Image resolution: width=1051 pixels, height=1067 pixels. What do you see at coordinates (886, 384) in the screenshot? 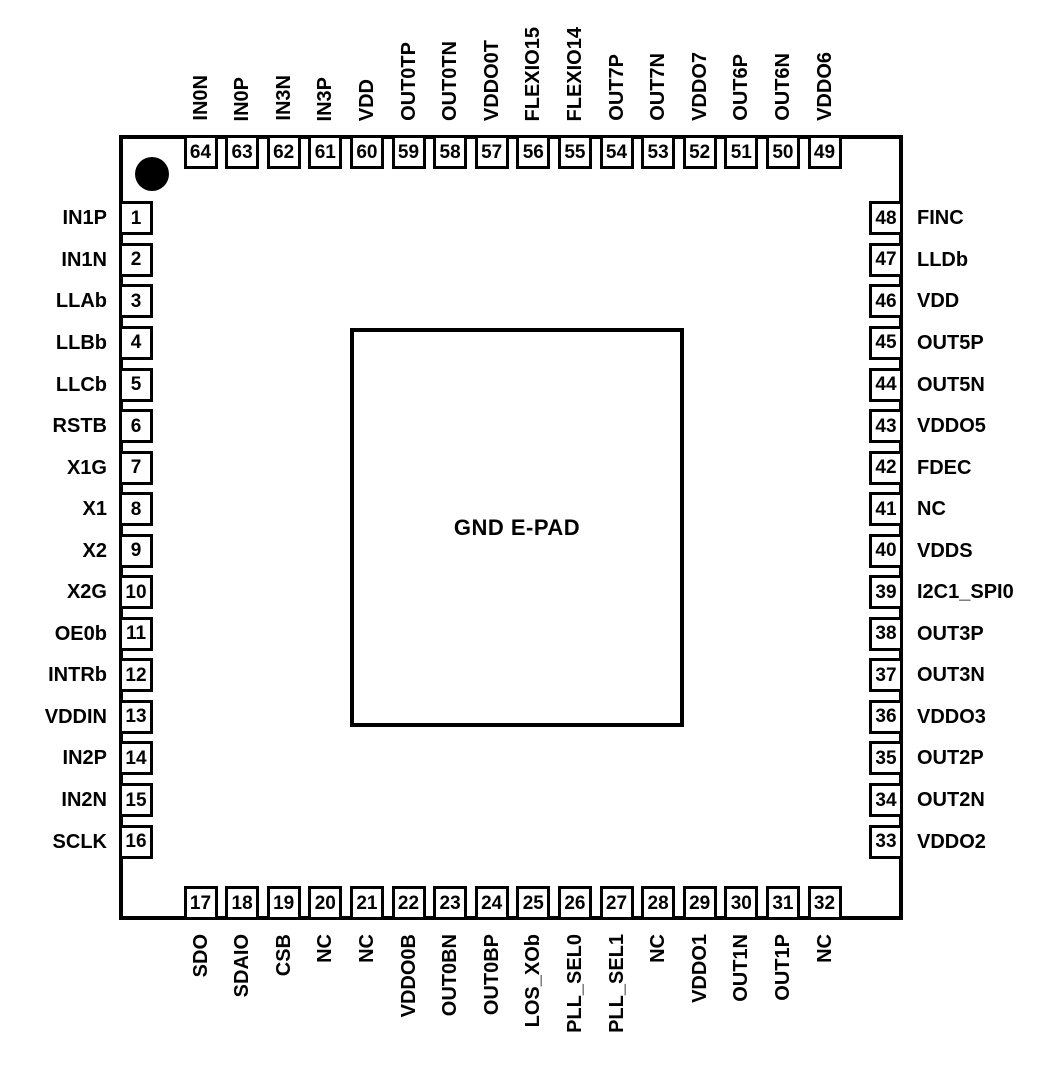
I see `pin-44-number: 44` at bounding box center [886, 384].